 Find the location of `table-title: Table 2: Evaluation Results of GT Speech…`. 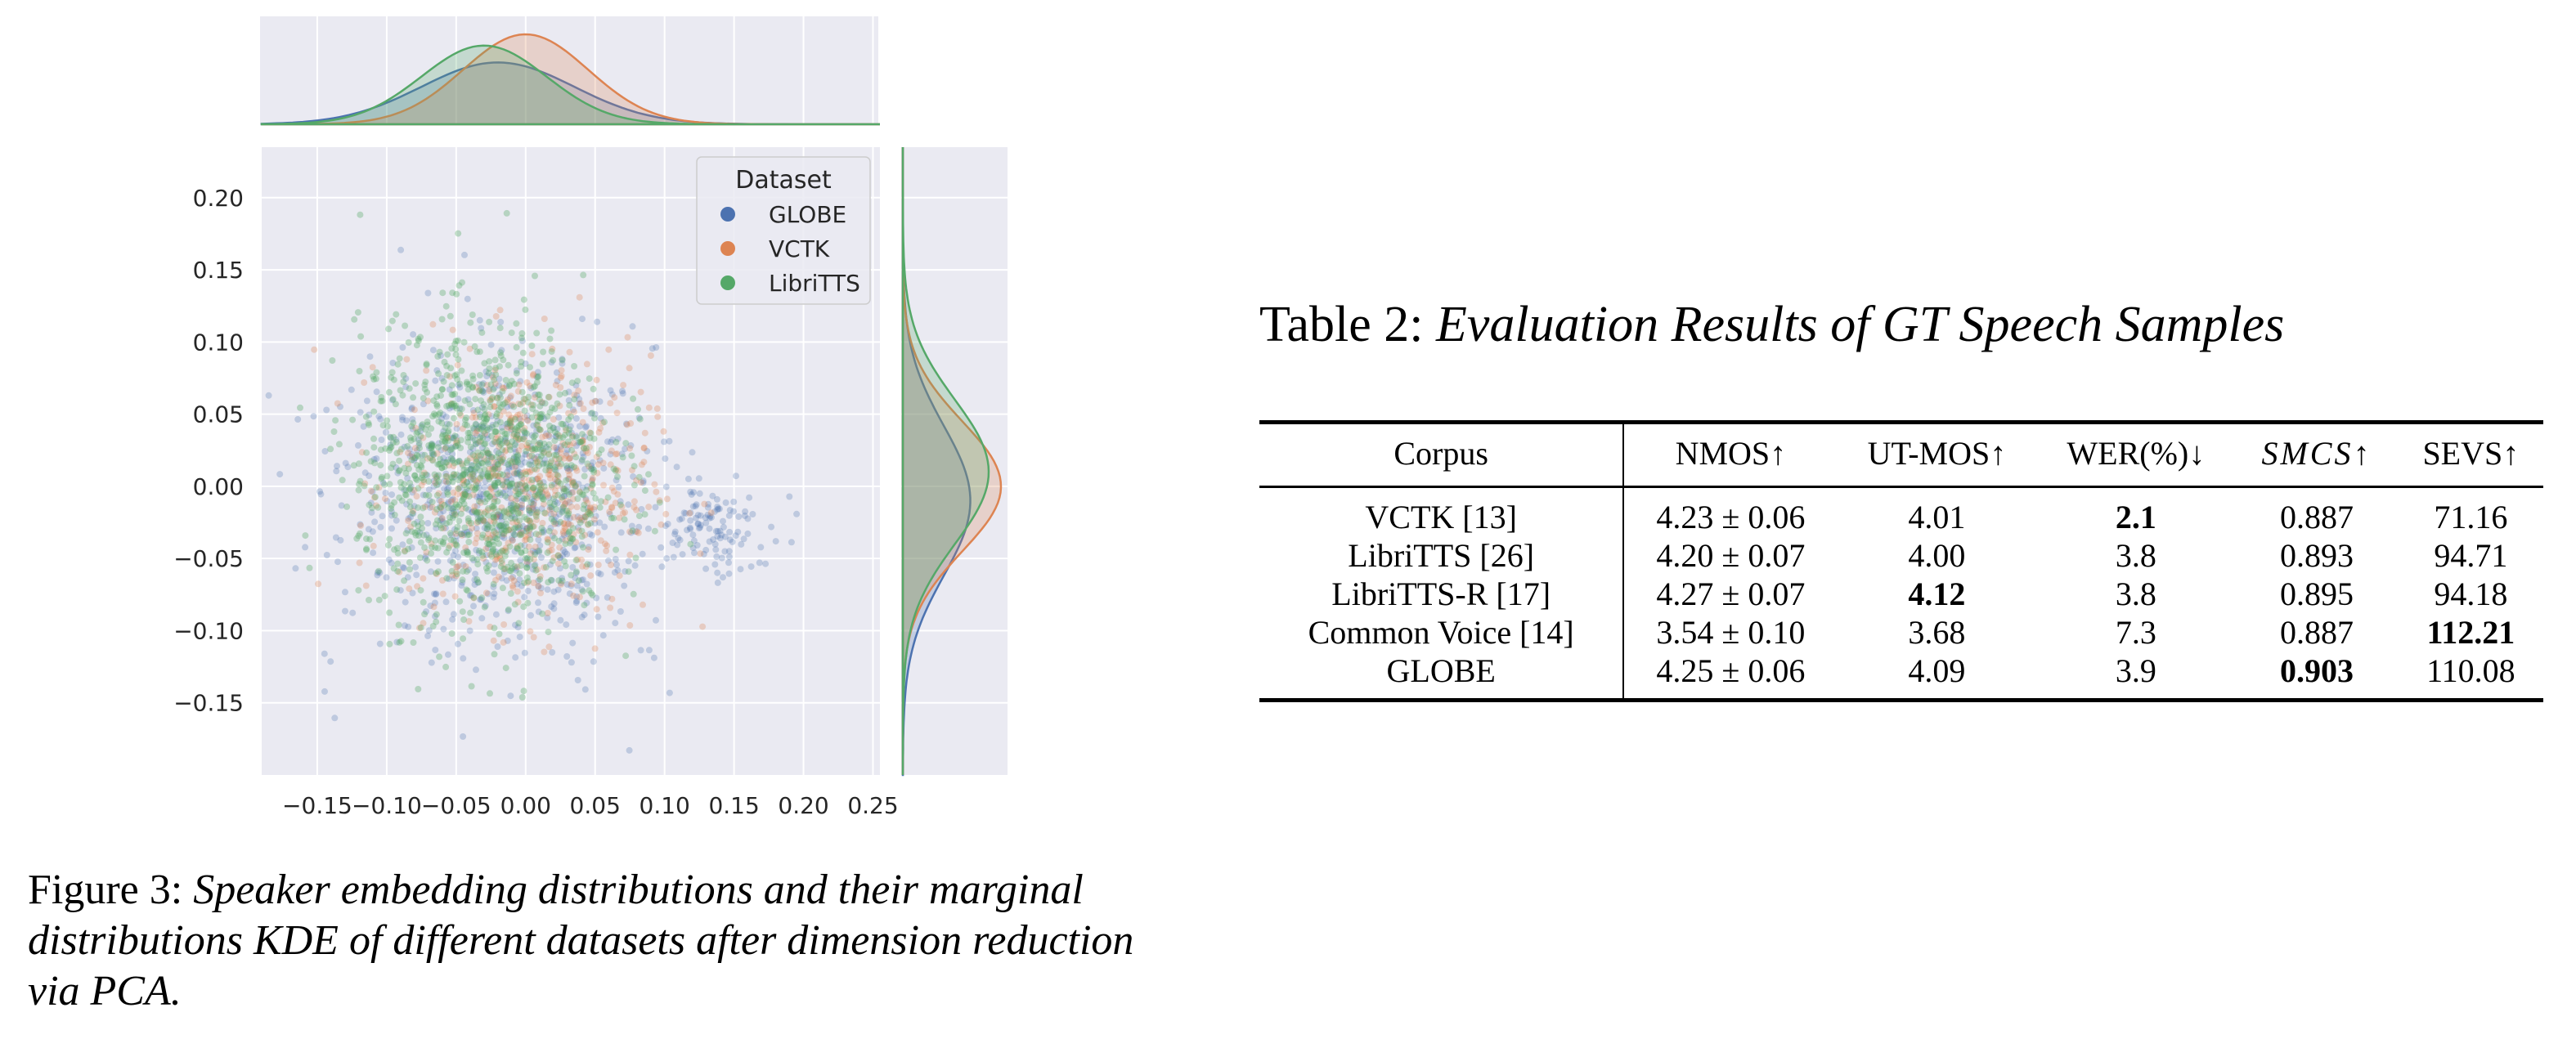

table-title: Table 2: Evaluation Results of GT Speech… is located at coordinates (1914, 325).